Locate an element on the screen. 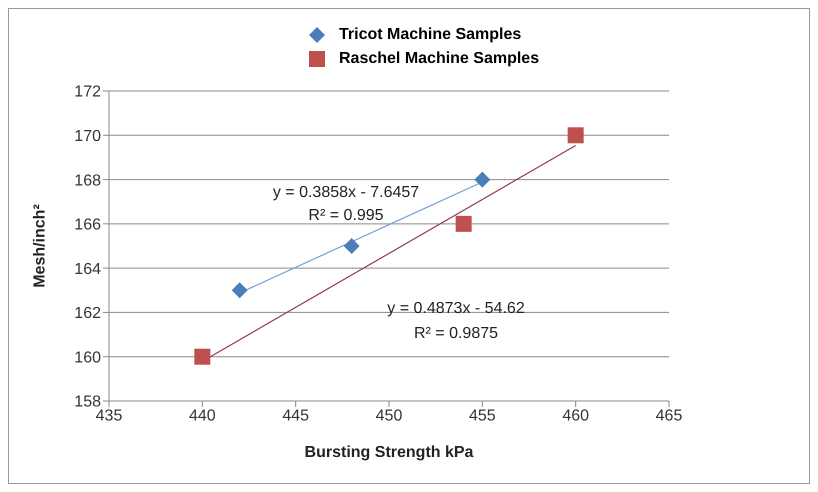 Image resolution: width=818 pixels, height=492 pixels. x-tick-label: 455 is located at coordinates (482, 415).